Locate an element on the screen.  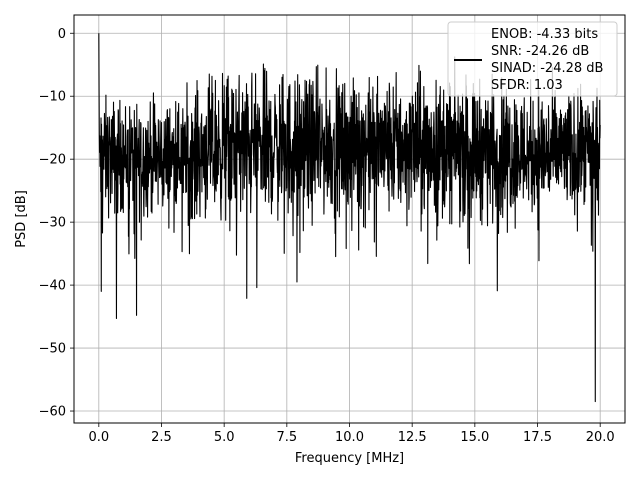
legend-line-enob: ENOB: -4.33 bits is located at coordinates (544, 34).